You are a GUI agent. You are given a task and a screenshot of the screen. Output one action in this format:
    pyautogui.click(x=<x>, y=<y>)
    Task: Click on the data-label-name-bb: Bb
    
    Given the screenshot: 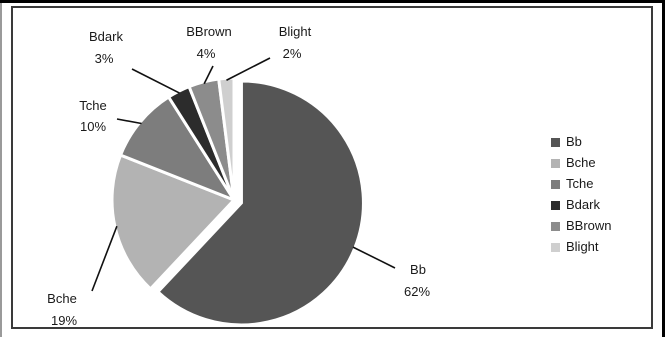 What is the action you would take?
    pyautogui.click(x=418, y=269)
    